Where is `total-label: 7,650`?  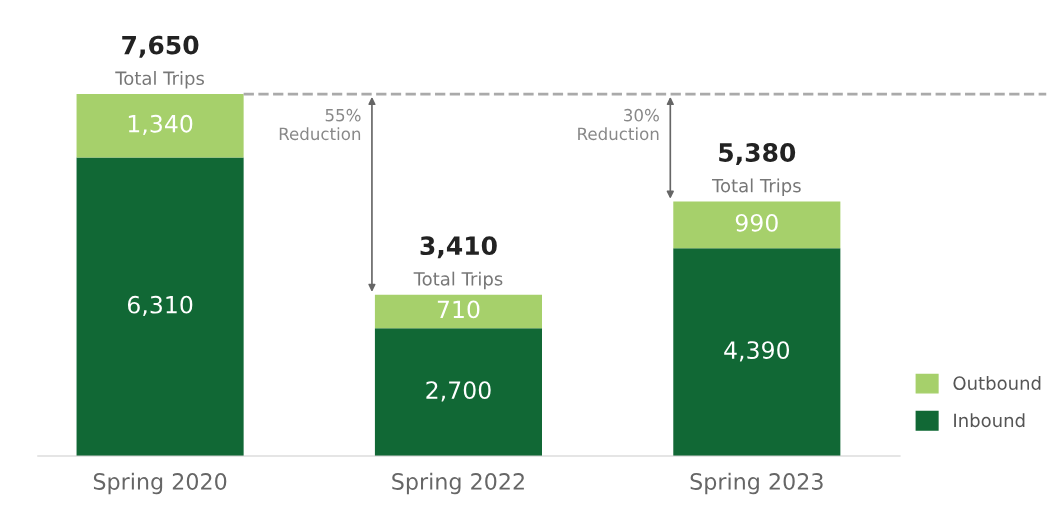 total-label: 7,650 is located at coordinates (160, 46).